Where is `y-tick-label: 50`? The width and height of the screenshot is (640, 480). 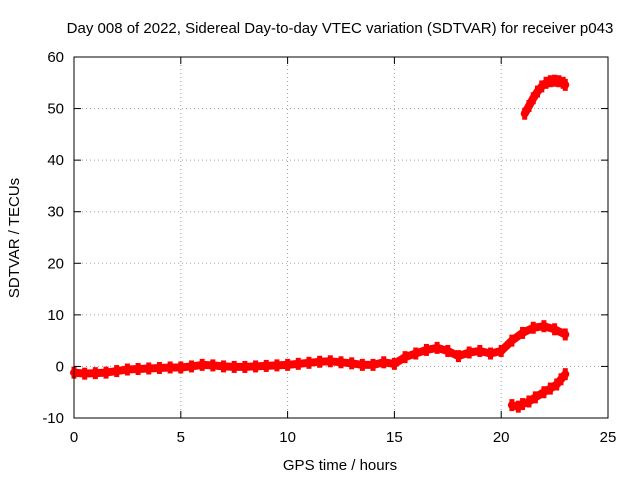 y-tick-label: 50 is located at coordinates (55, 109).